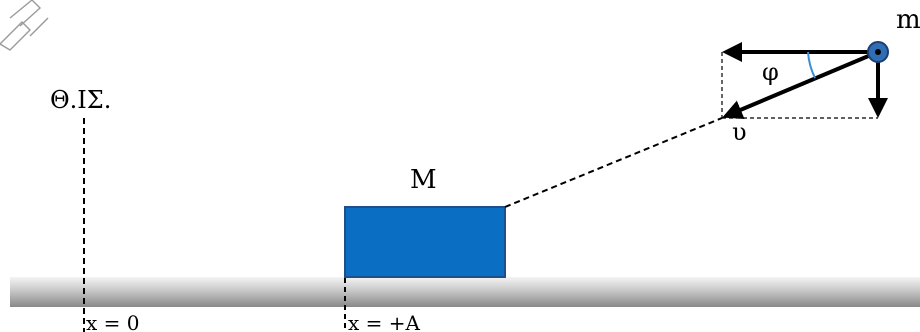 This screenshot has height=332, width=920. What do you see at coordinates (112, 321) in the screenshot?
I see `label-x-zero: x = 0` at bounding box center [112, 321].